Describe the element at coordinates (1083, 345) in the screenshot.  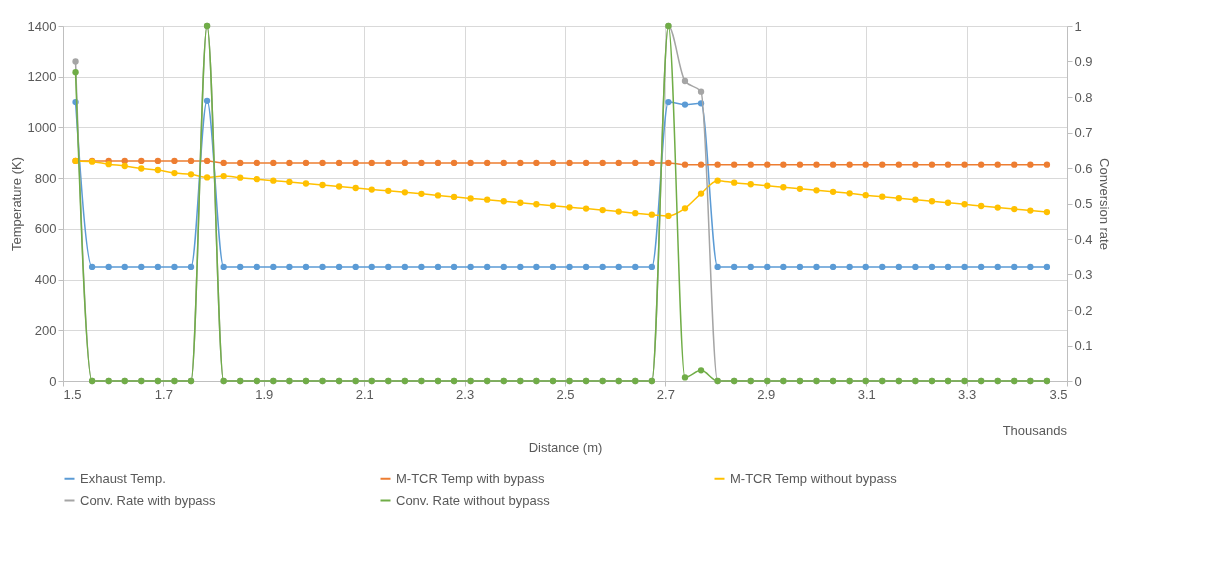
I see `y2-tick-label: 0.1` at that location.